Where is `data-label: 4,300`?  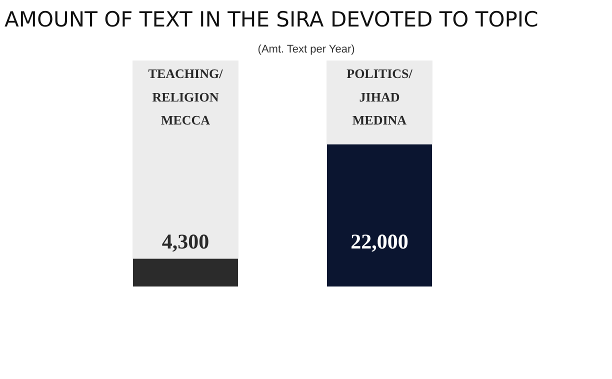 data-label: 4,300 is located at coordinates (186, 241).